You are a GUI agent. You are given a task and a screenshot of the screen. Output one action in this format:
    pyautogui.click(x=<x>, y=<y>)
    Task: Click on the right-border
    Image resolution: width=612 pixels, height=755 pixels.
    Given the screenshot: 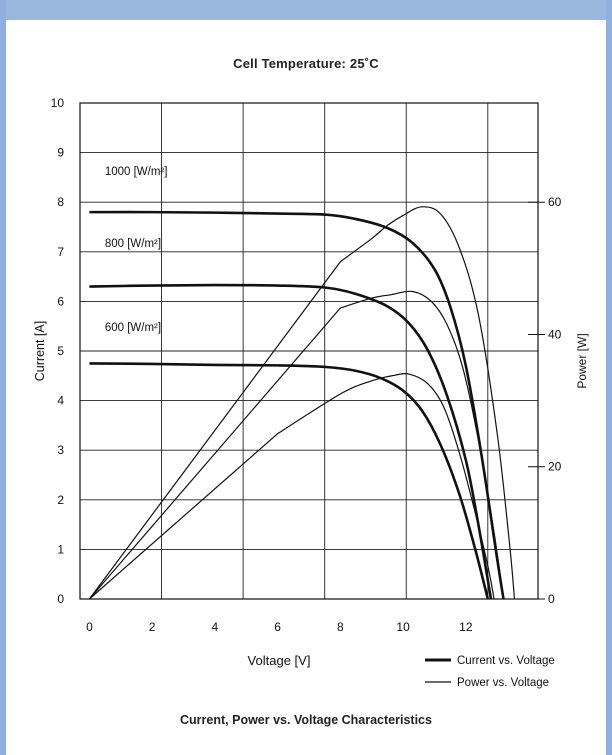 What is the action you would take?
    pyautogui.click(x=609, y=377)
    